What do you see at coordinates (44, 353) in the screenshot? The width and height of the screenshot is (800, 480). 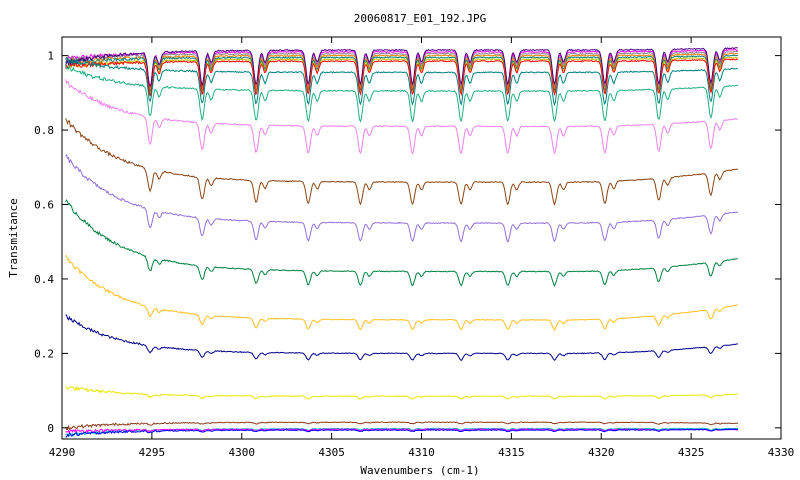 I see `y-tick-label: 0.2` at bounding box center [44, 353].